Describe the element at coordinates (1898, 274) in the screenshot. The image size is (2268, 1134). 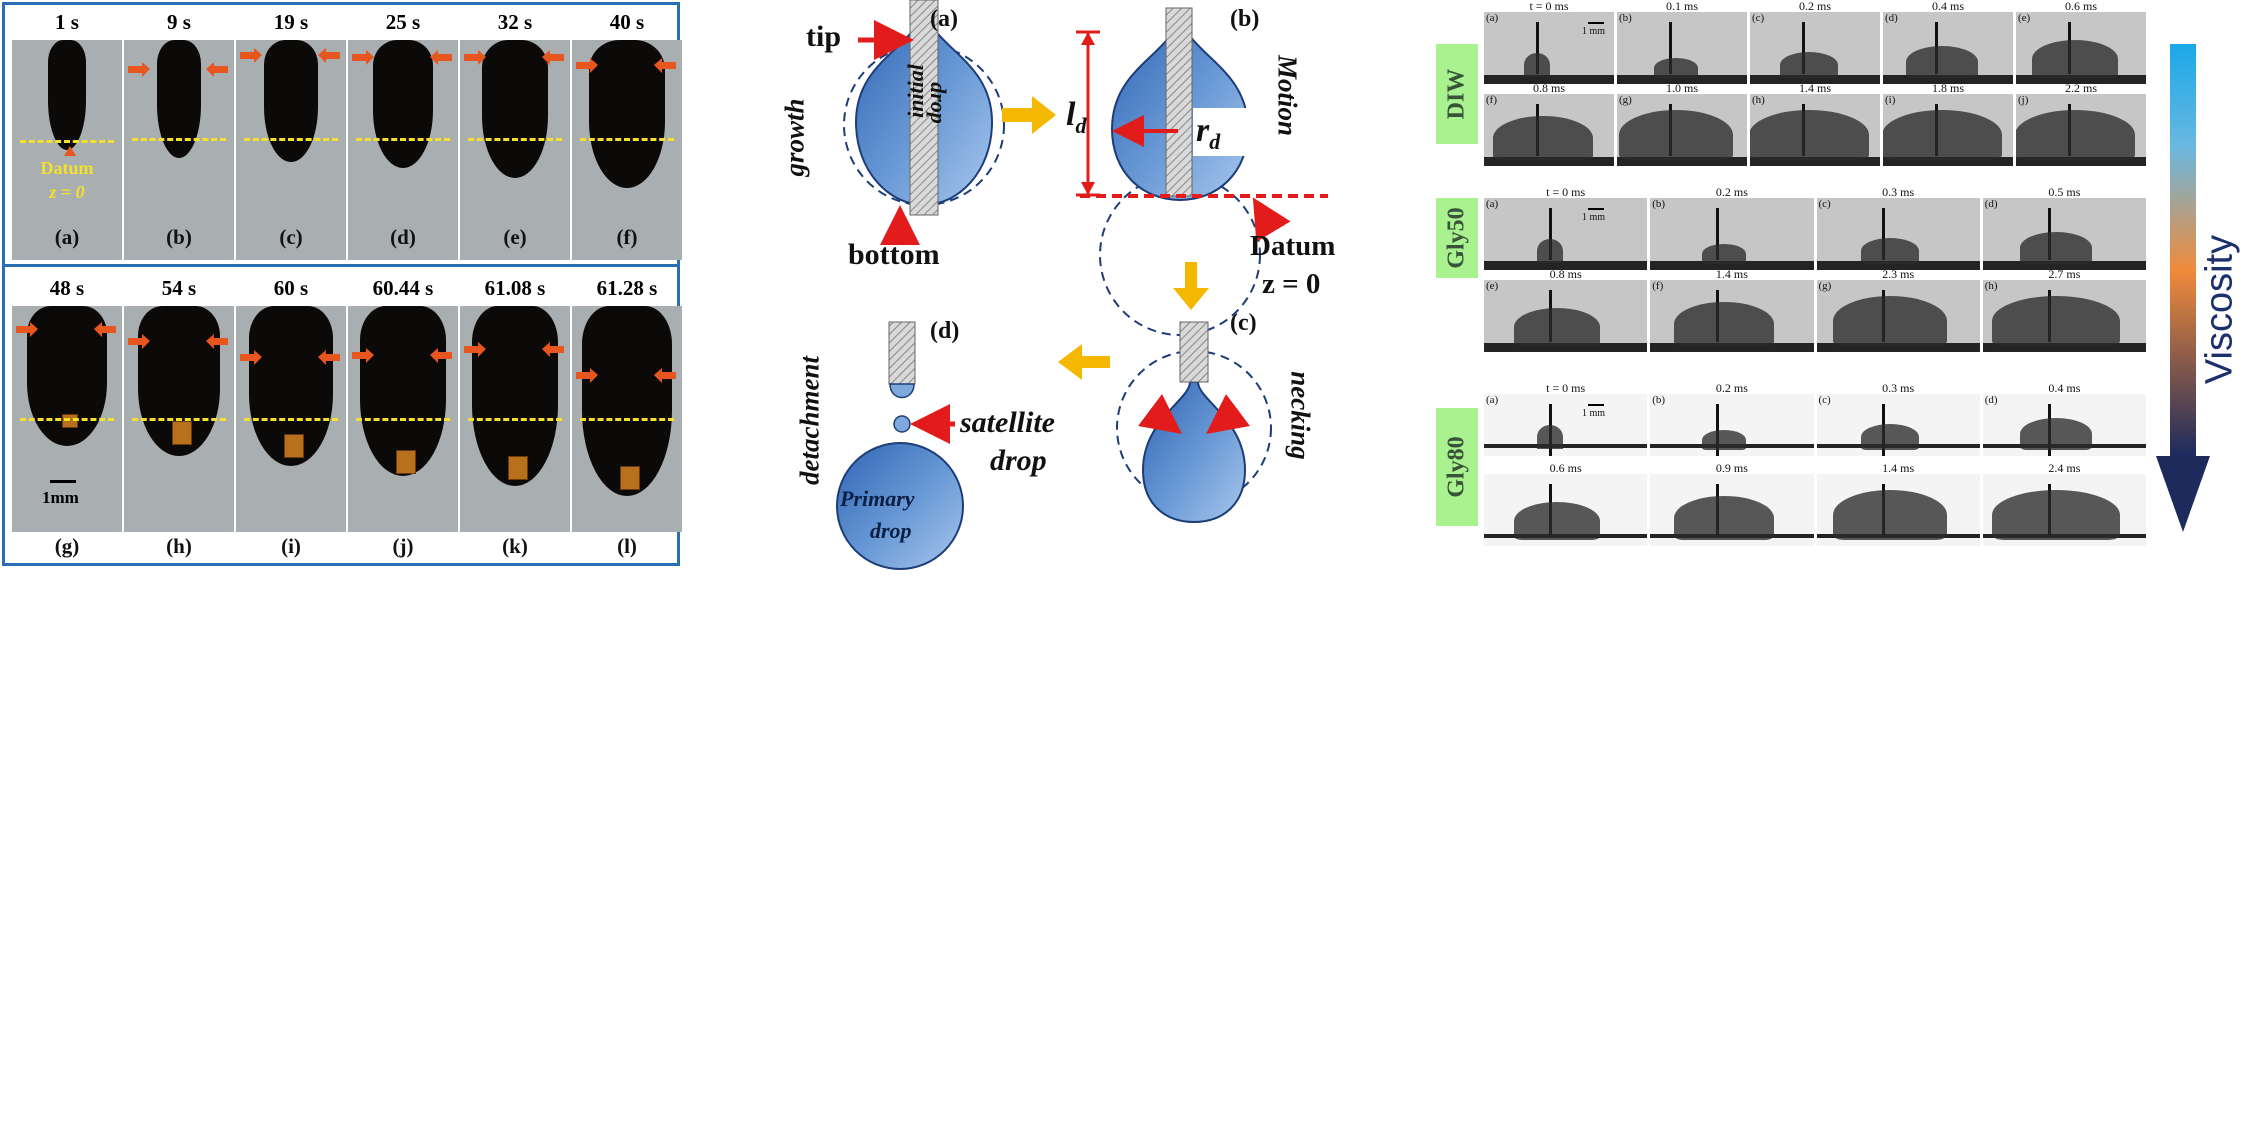
I see `impact-time: 2.3 ms` at that location.